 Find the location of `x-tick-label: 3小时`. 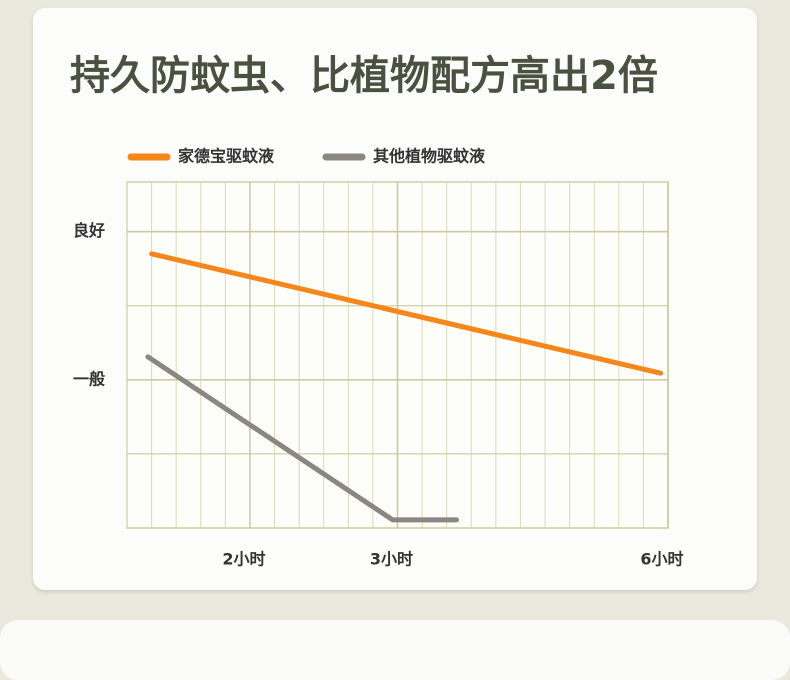

x-tick-label: 3小时 is located at coordinates (391, 559).